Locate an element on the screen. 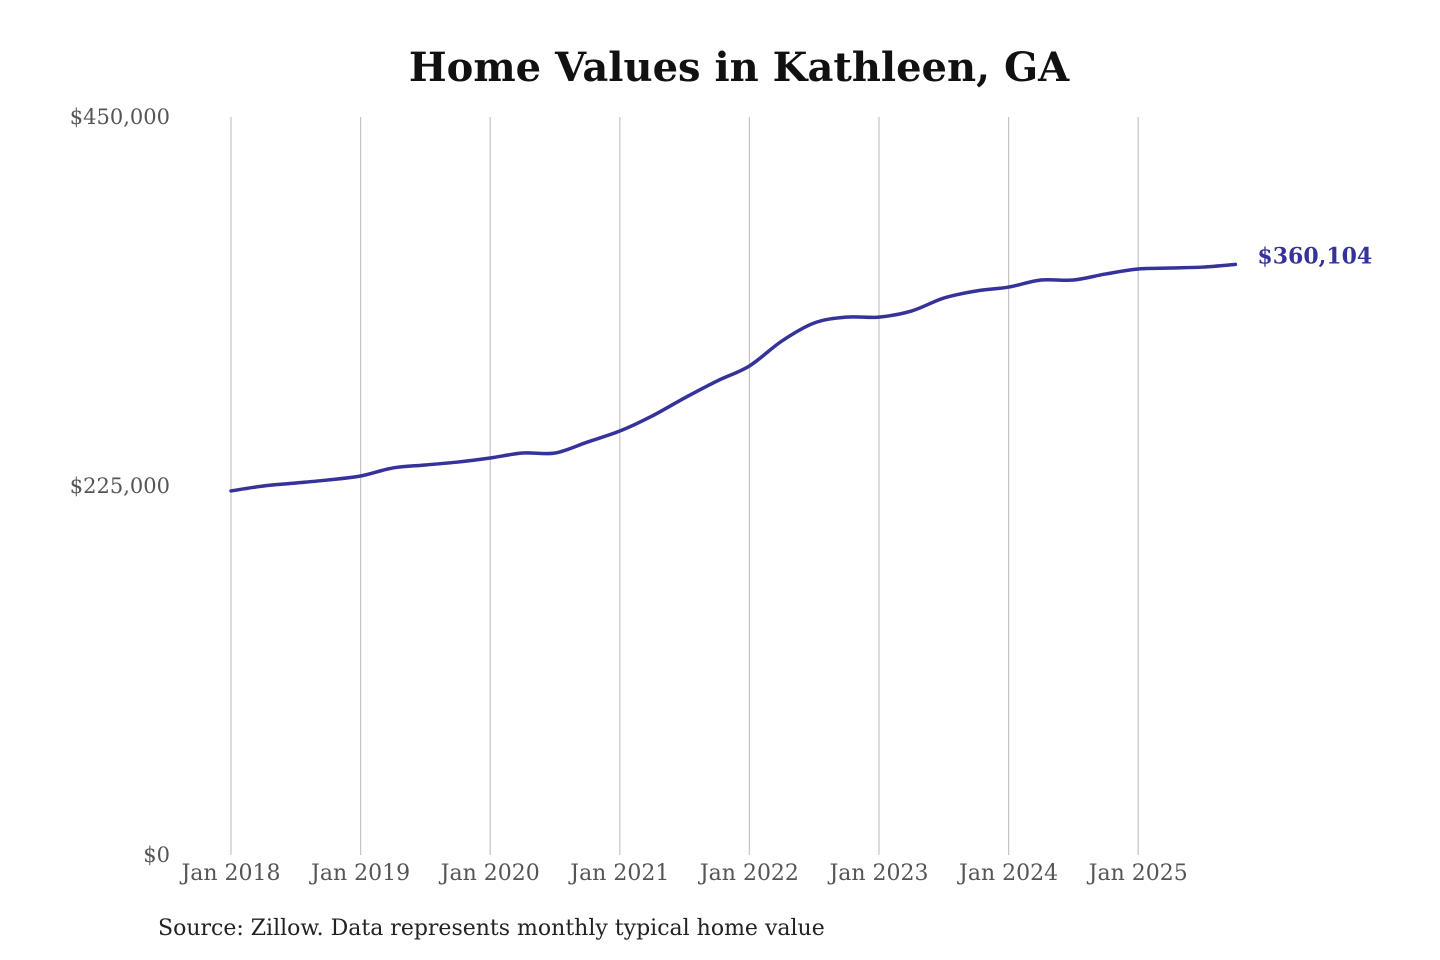 The image size is (1440, 960). x-tick-label: Jan 2018 is located at coordinates (229, 873).